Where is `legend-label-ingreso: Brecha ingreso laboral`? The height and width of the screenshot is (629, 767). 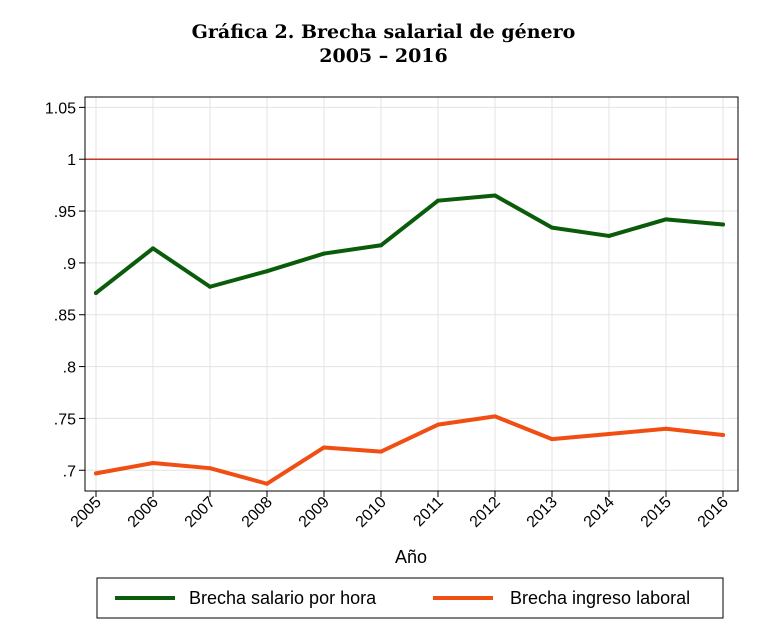 legend-label-ingreso: Brecha ingreso laboral is located at coordinates (600, 598).